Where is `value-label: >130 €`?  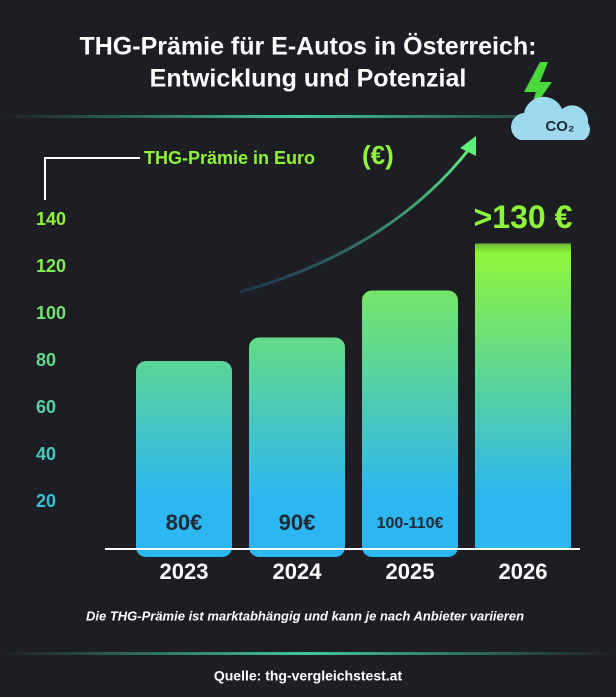 value-label: >130 € is located at coordinates (523, 217).